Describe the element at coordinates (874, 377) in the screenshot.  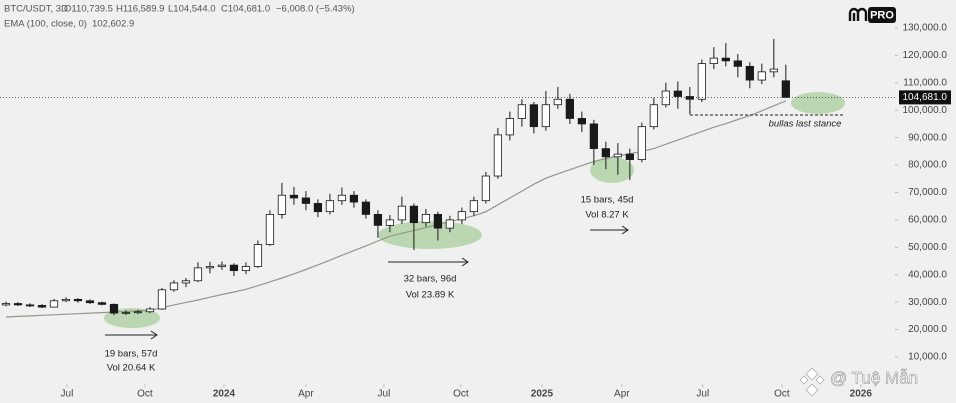
I see `watermark-text: @ Tuệ Mẫn` at that location.